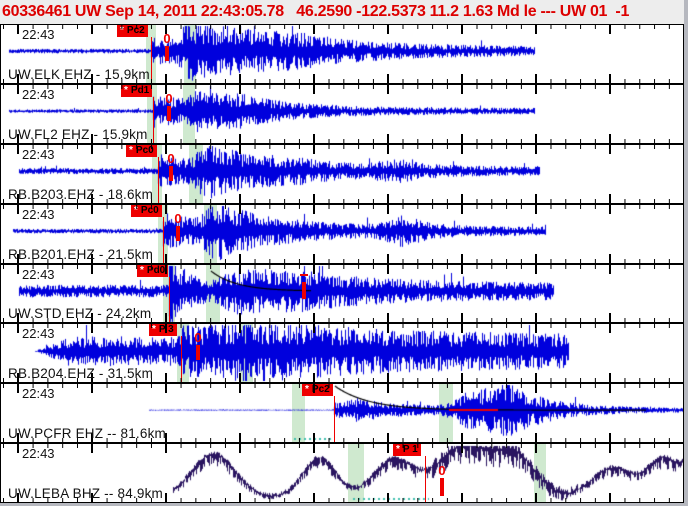  What do you see at coordinates (85, 493) in the screenshot?
I see `station-distance-label: UW.LEBA BHZ -- 84.9km` at bounding box center [85, 493].